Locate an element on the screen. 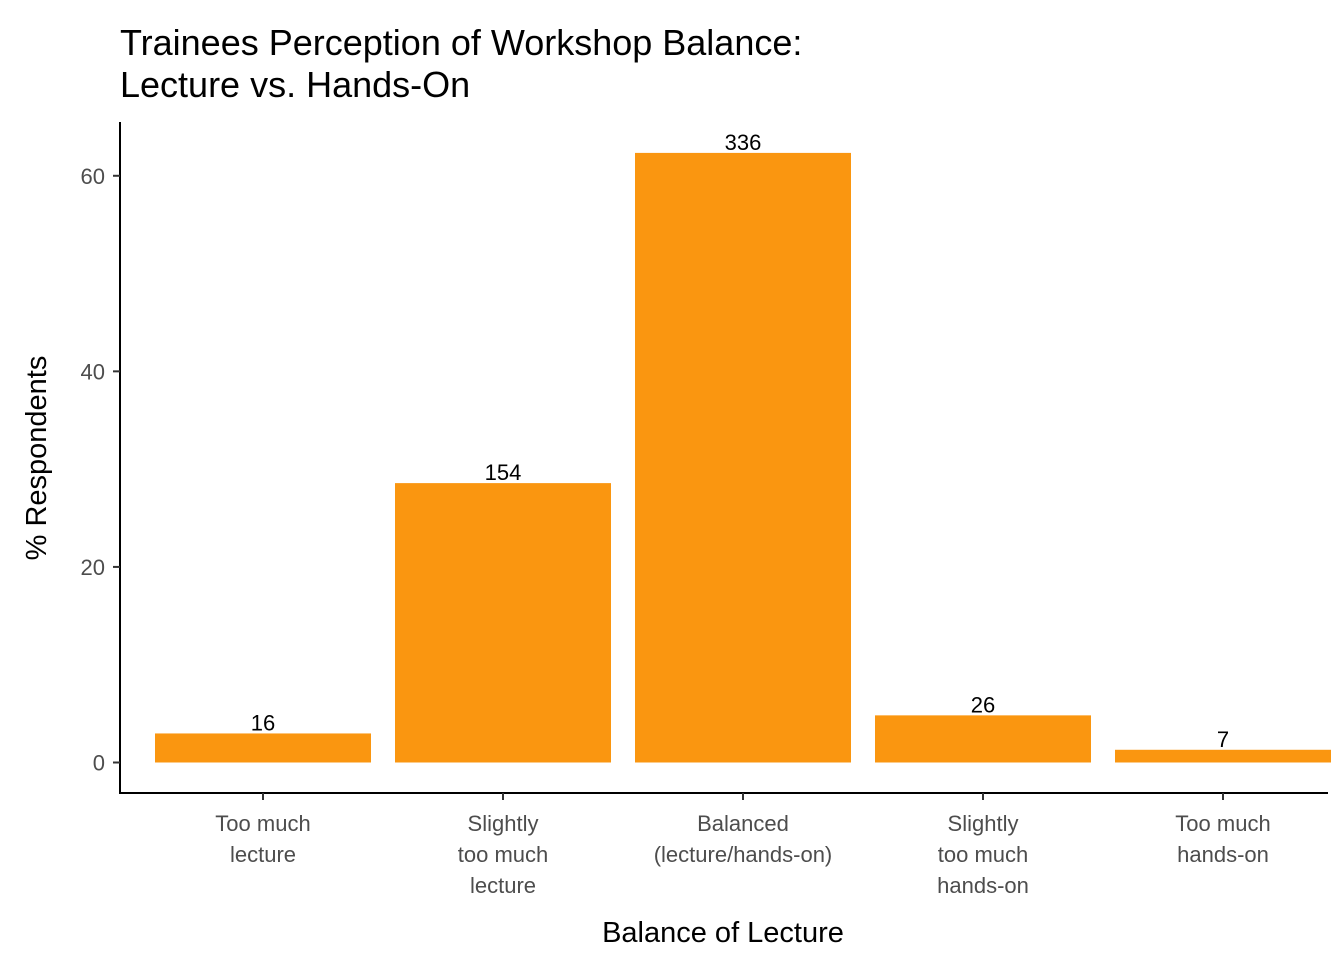 The image size is (1344, 960). x-tick-label: Too much hands-on is located at coordinates (1222, 839).